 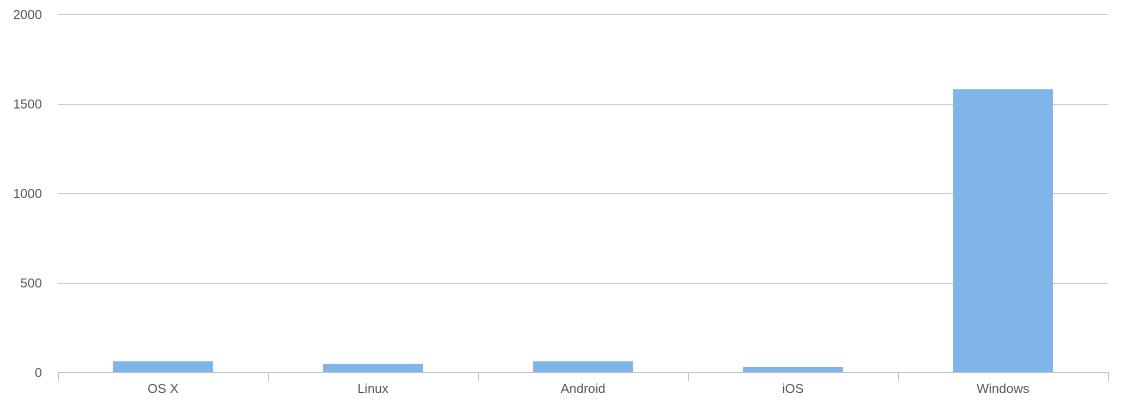 What do you see at coordinates (373, 388) in the screenshot?
I see `x-tick-label: Linux` at bounding box center [373, 388].